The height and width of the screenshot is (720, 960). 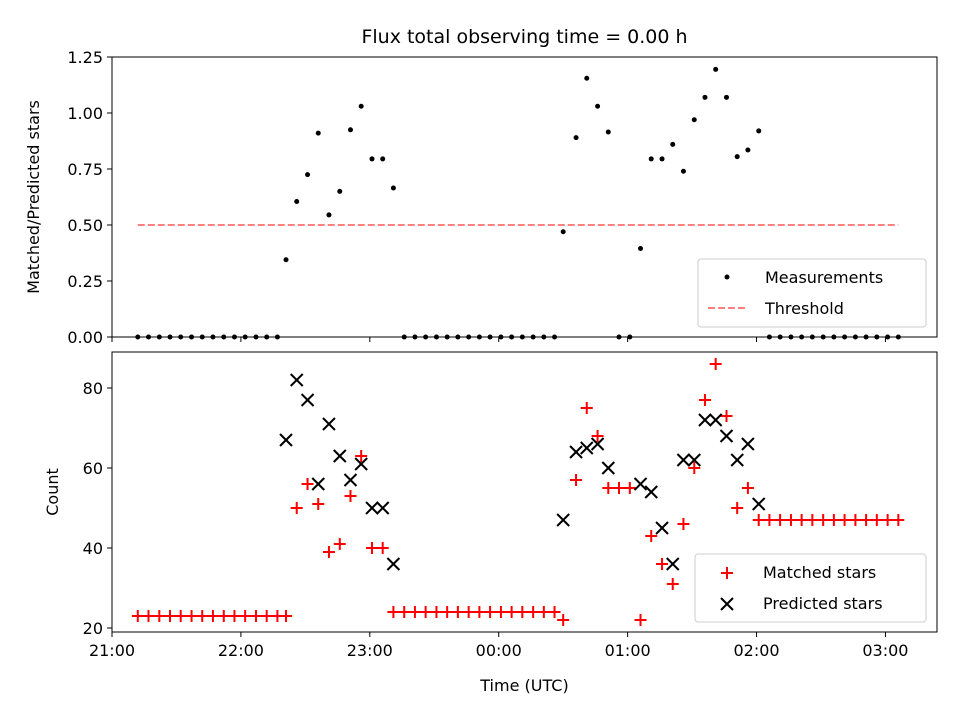 I want to click on bottom-y-tick-label: 40, so click(x=93, y=548).